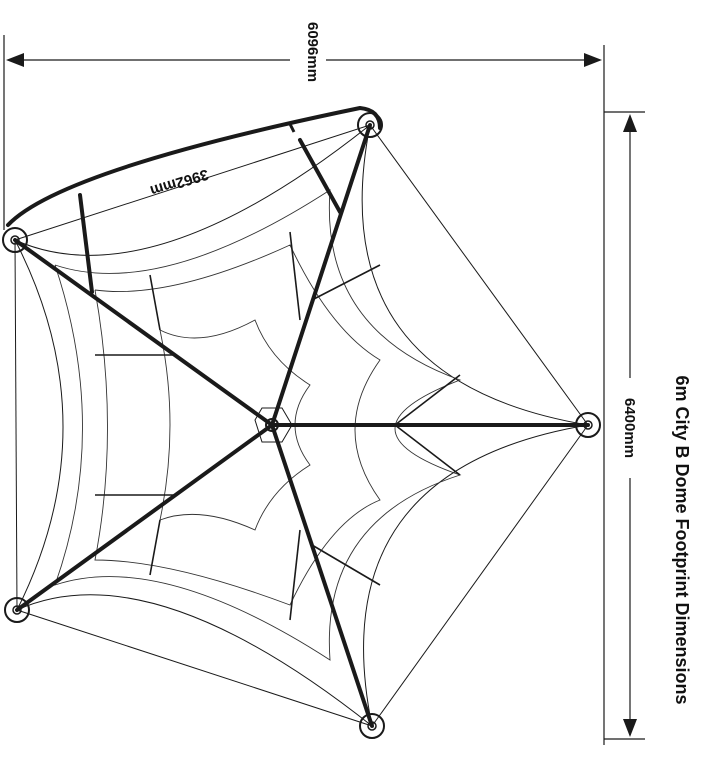 The width and height of the screenshot is (701, 764). Describe the element at coordinates (682, 539) in the screenshot. I see `diagram-title: 6m City B Dome Footprint Dimensions` at that location.